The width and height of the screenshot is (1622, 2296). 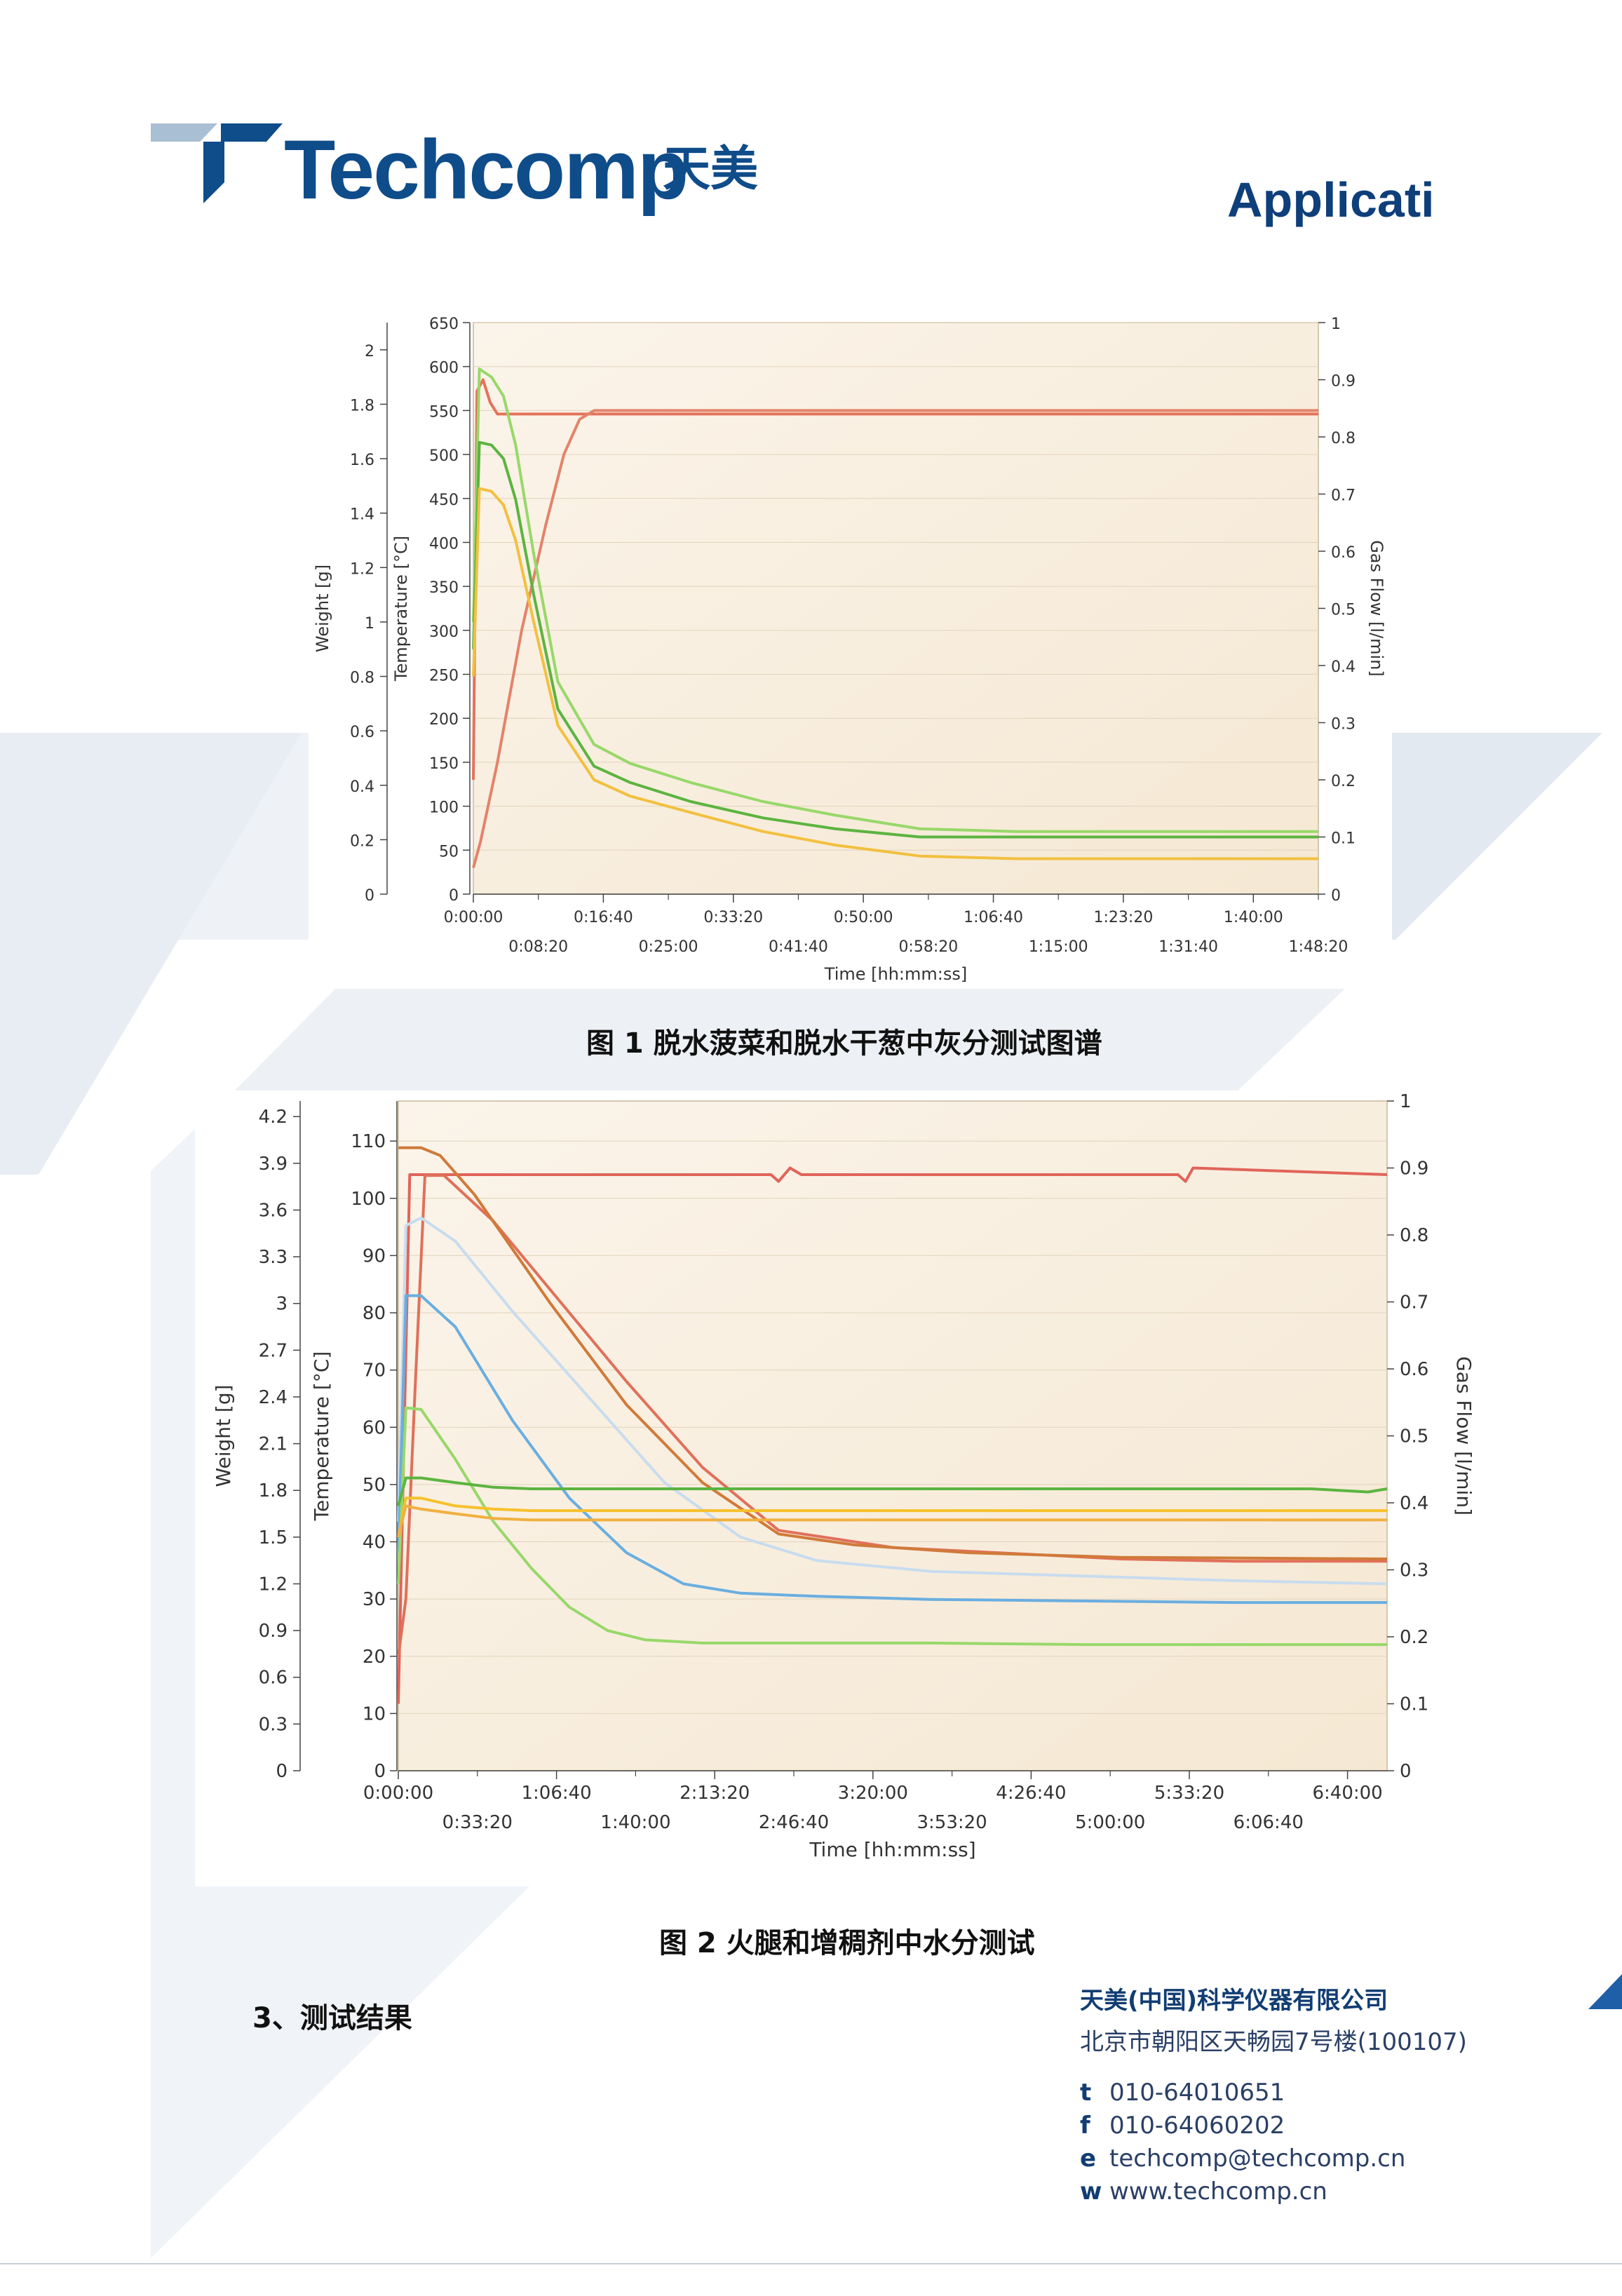 What do you see at coordinates (374, 1599) in the screenshot?
I see `y-tick-label: 30` at bounding box center [374, 1599].